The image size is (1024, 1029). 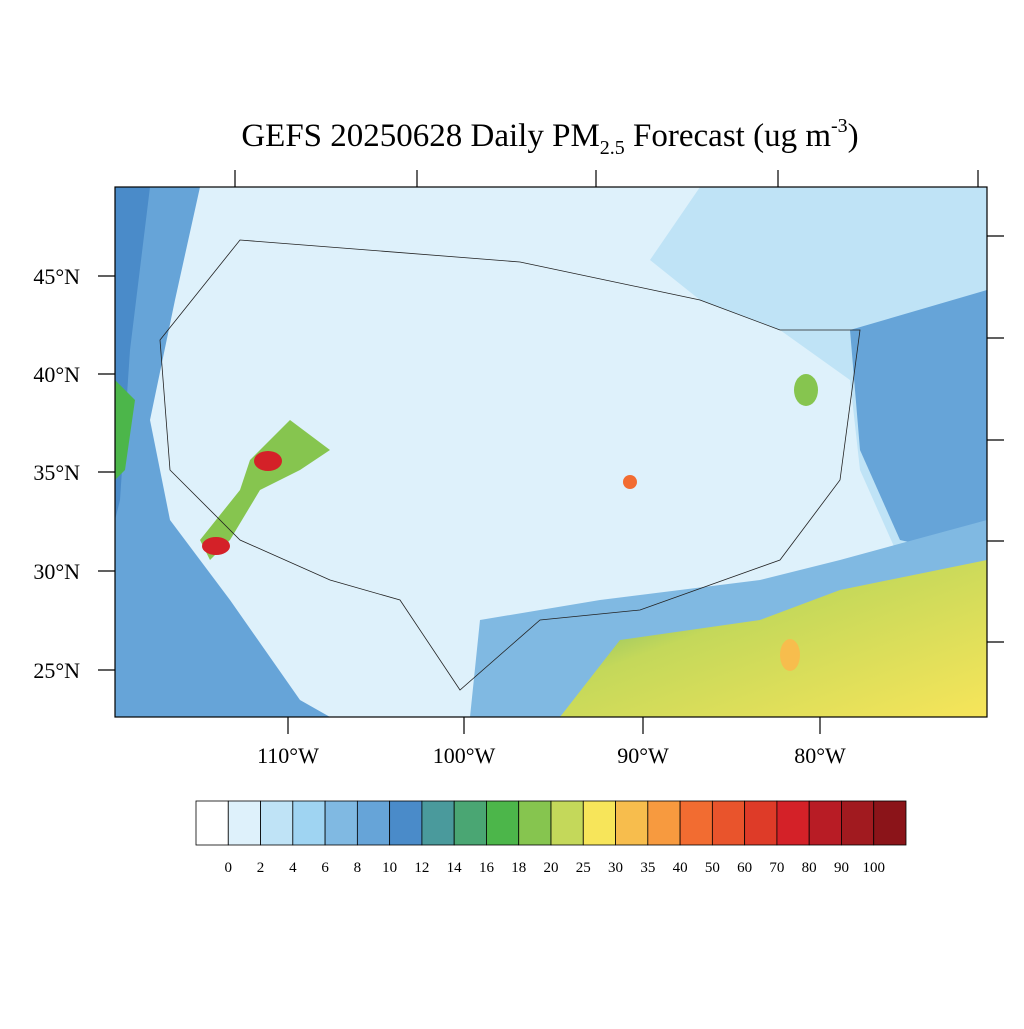 What do you see at coordinates (358, 868) in the screenshot?
I see `colorbar-label: 8` at bounding box center [358, 868].